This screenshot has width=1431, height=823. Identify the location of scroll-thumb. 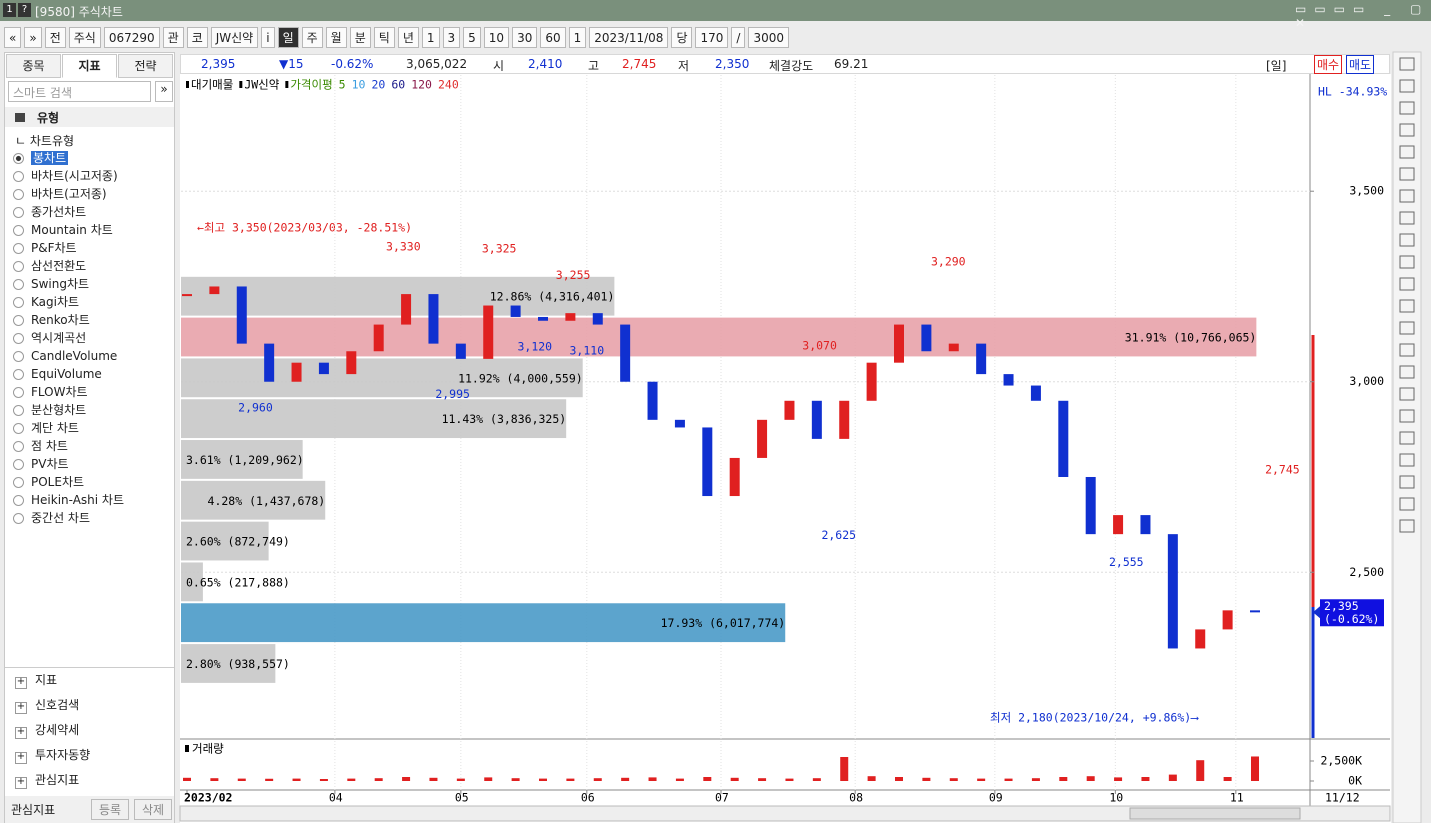
(1215, 813).